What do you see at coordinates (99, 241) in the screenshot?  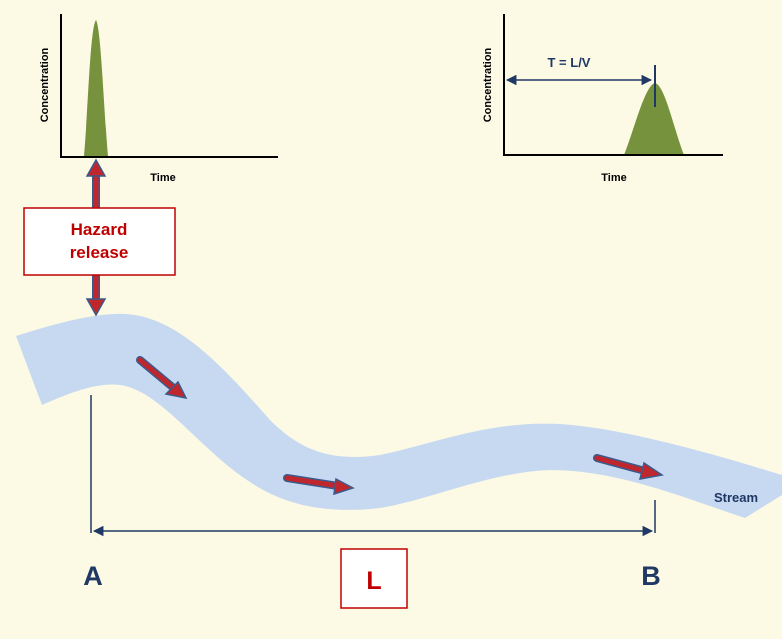 I see `hazard-release-box: Hazard release` at bounding box center [99, 241].